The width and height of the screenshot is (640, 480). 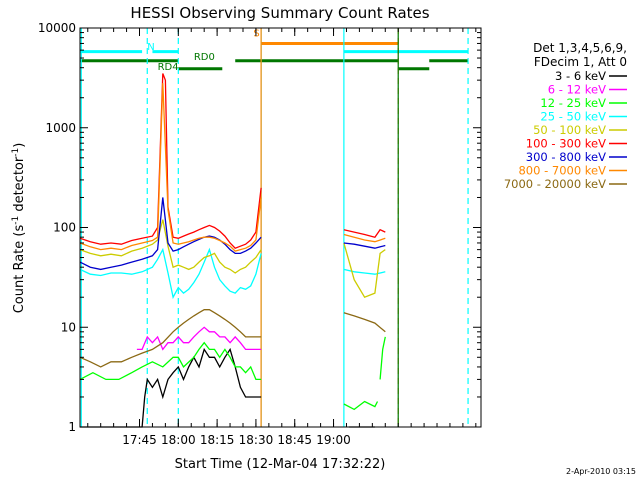 I want to click on x-axis-label: Start Time (12-Mar-04 17:32:22), so click(x=280, y=464).